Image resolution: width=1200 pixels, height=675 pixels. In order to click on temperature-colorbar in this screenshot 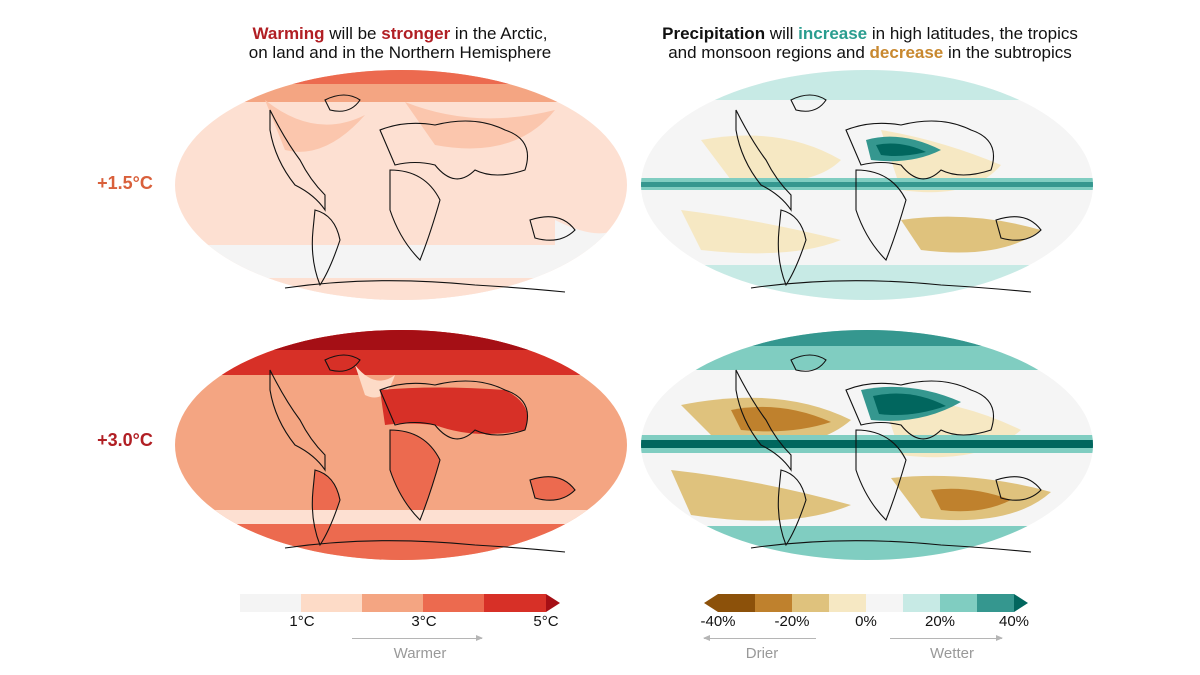, I will do `click(402, 605)`.